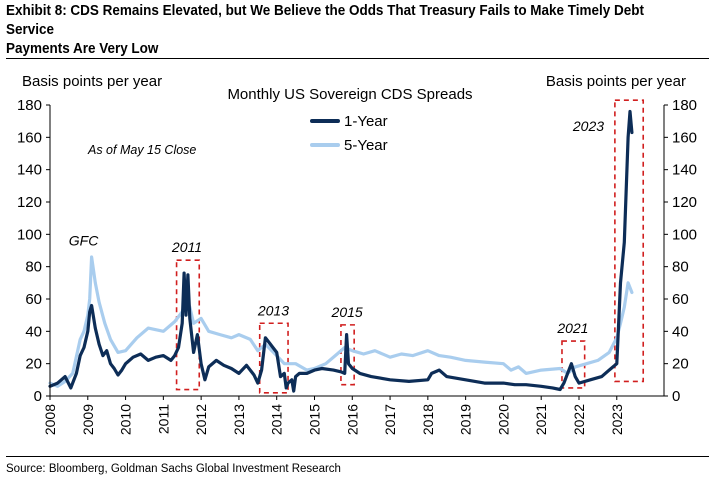 Image resolution: width=715 pixels, height=483 pixels. I want to click on footer-divider, so click(357, 456).